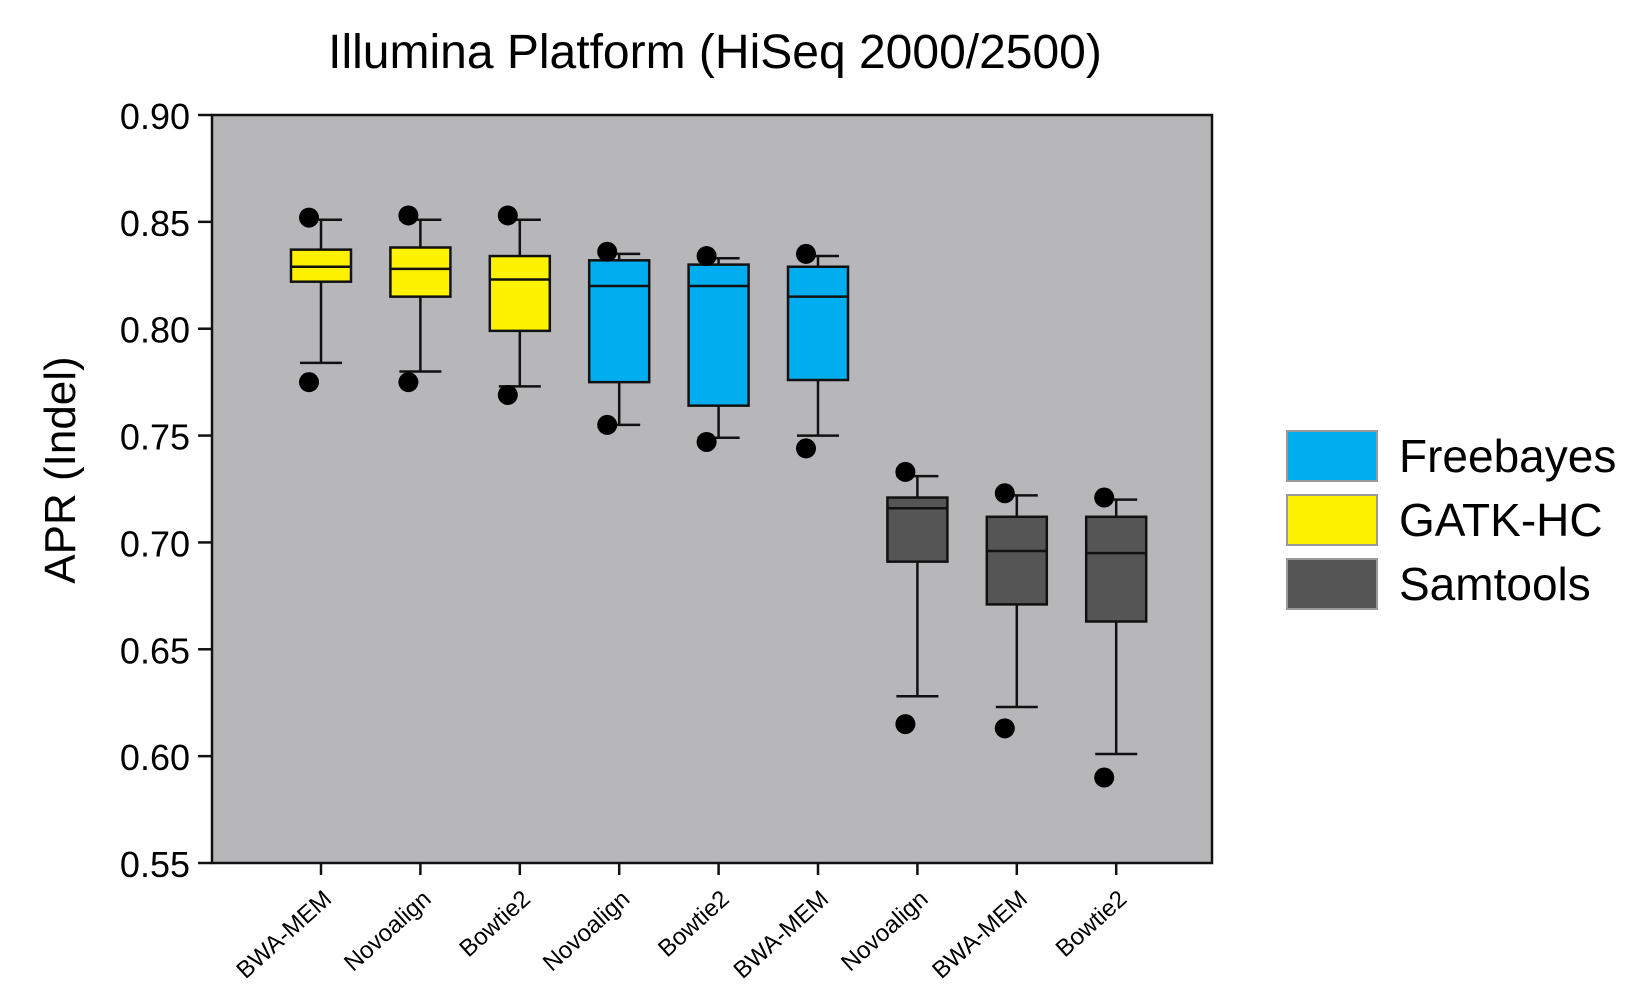 The width and height of the screenshot is (1633, 990). I want to click on y-tick-label: 0.70, so click(155, 543).